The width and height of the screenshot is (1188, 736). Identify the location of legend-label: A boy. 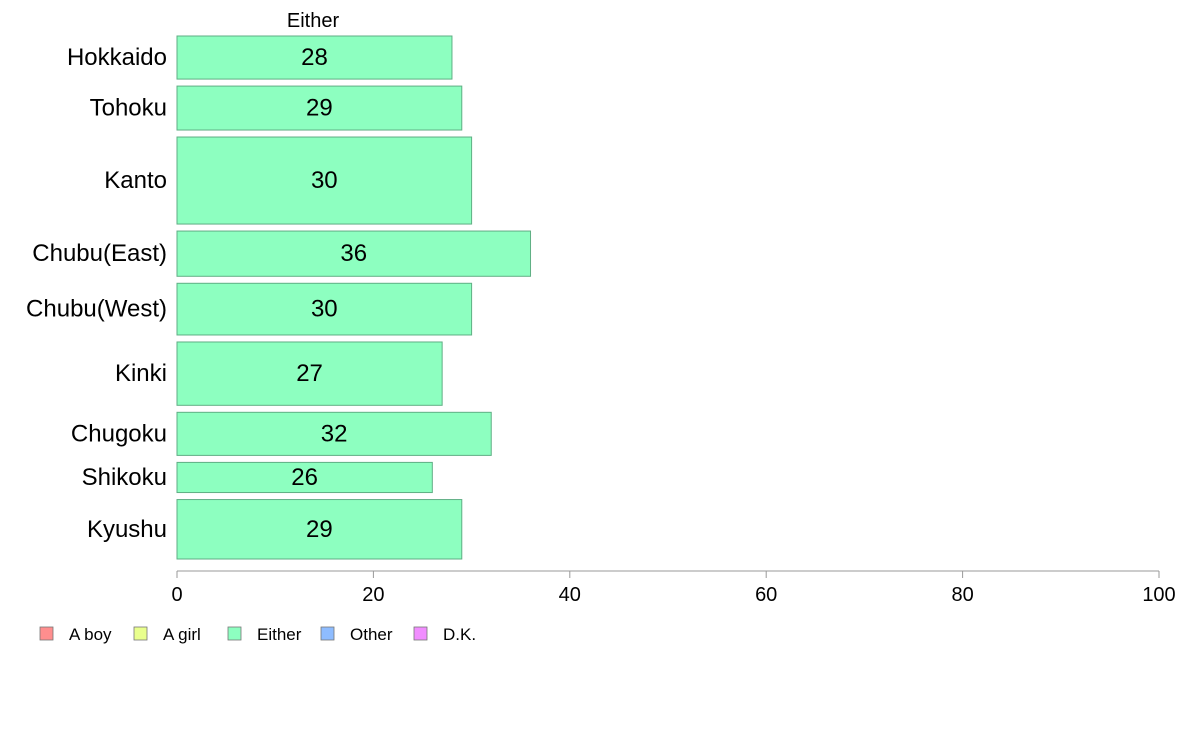
(90, 634).